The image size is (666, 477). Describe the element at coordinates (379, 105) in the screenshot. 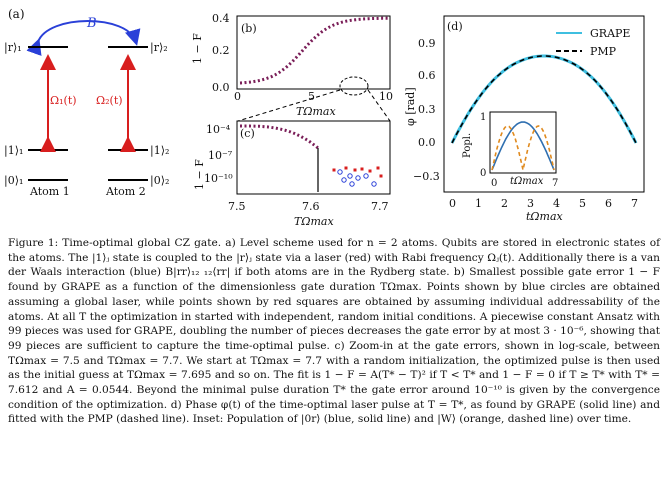

I see `zoom-line-right` at that location.